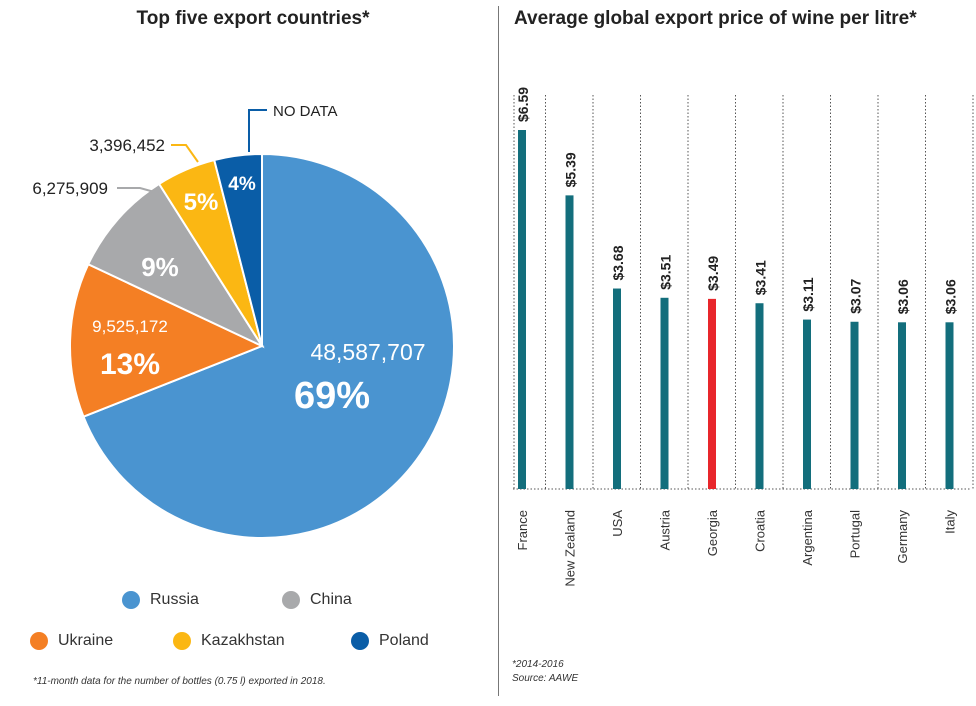  What do you see at coordinates (761, 277) in the screenshot?
I see `bar-label-croatia: $3.41` at bounding box center [761, 277].